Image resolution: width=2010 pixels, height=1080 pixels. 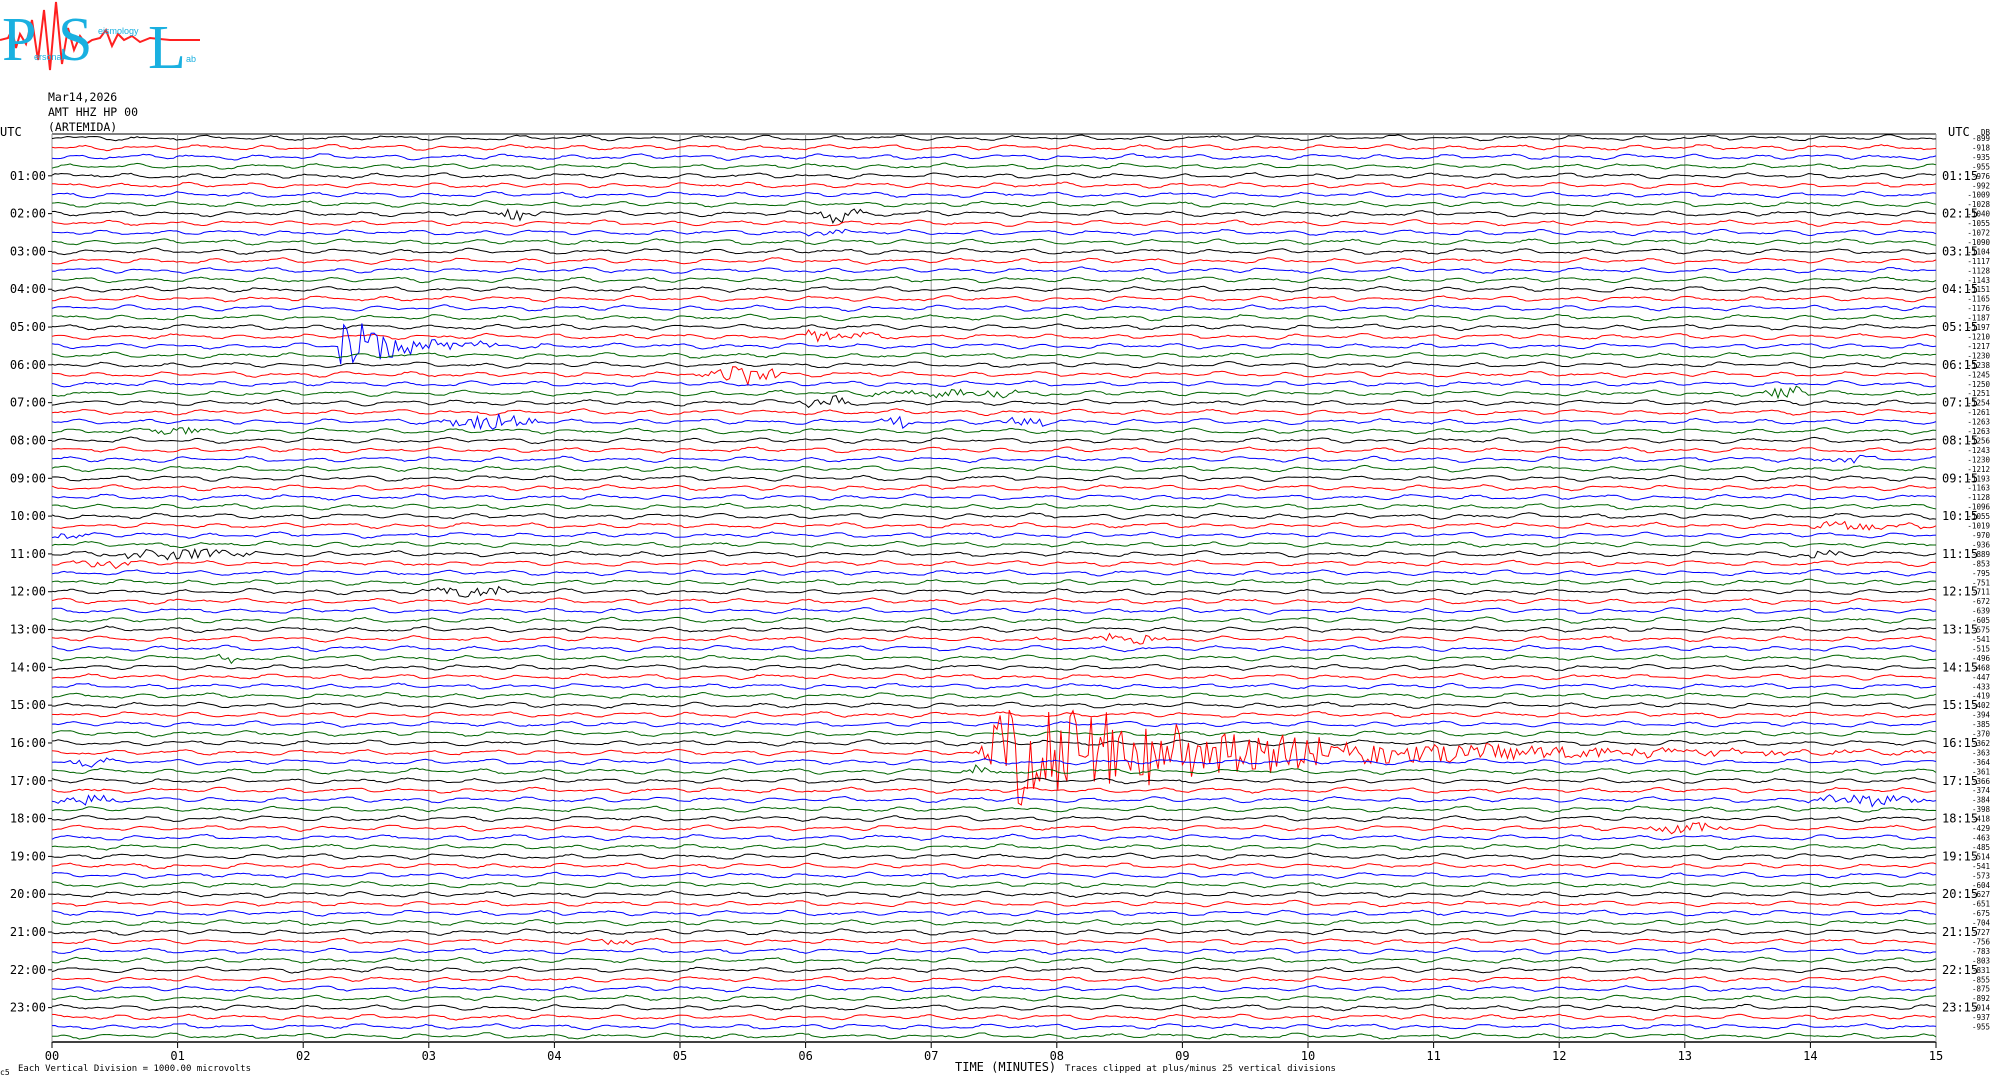 I want to click on left-hour-label: 23:00, so click(x=28, y=1008).